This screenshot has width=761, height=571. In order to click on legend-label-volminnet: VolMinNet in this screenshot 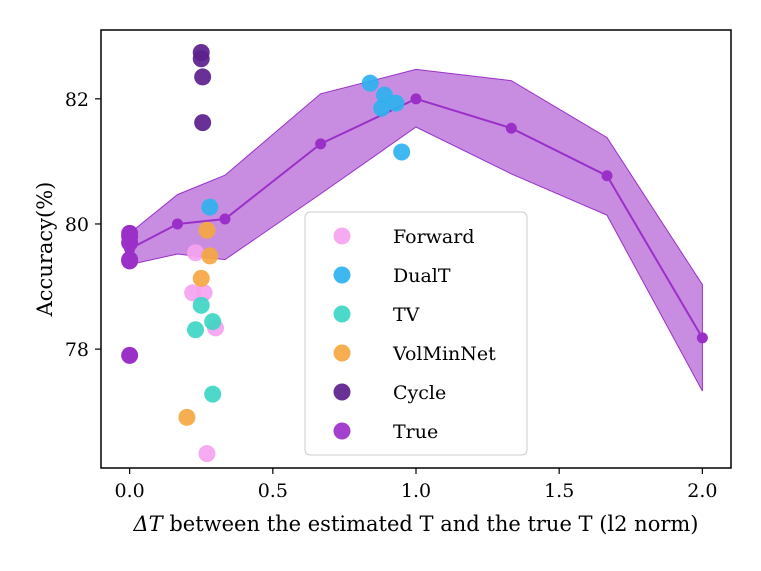, I will do `click(444, 354)`.